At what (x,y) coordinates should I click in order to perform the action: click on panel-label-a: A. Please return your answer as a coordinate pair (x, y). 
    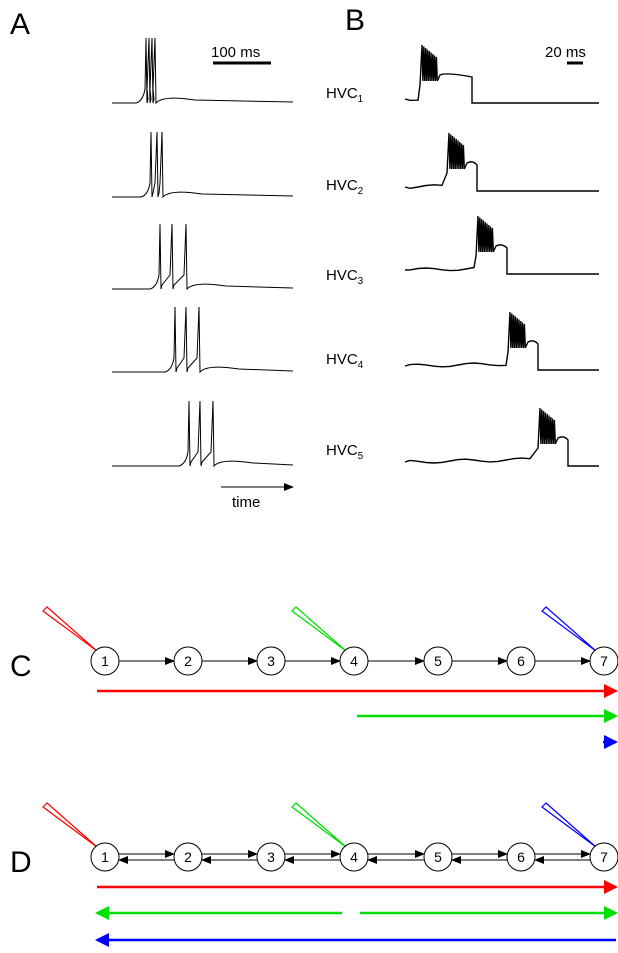
    Looking at the image, I should click on (20, 24).